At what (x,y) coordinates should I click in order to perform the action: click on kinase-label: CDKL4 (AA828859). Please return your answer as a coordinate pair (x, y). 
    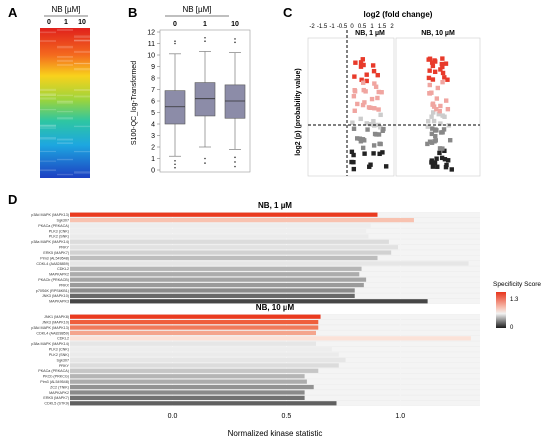
    Looking at the image, I should click on (52, 333).